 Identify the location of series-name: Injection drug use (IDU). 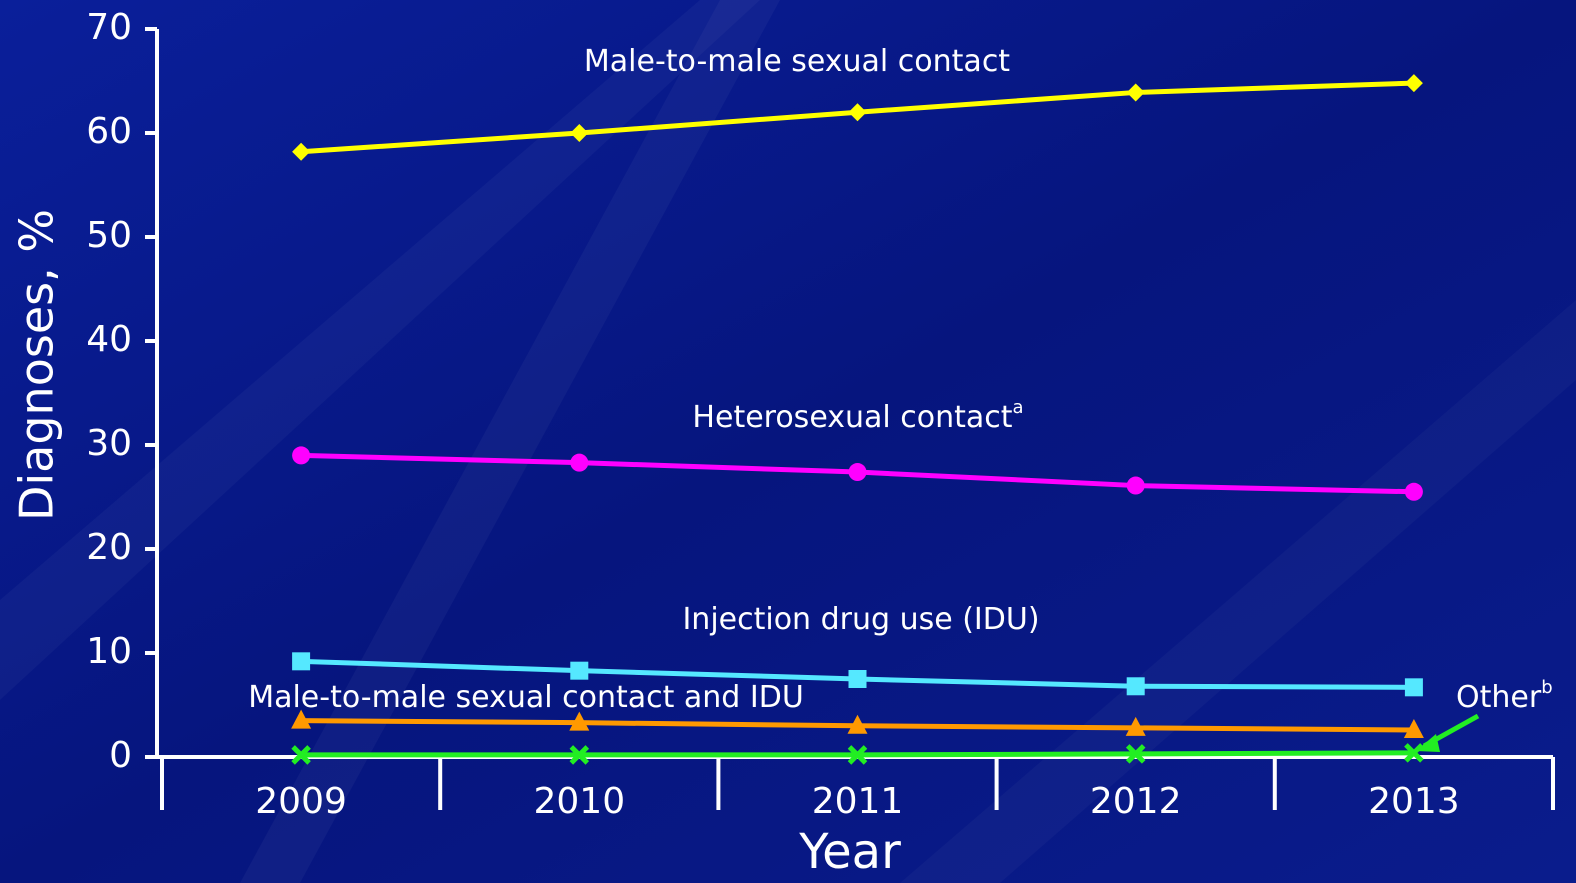
(860, 619).